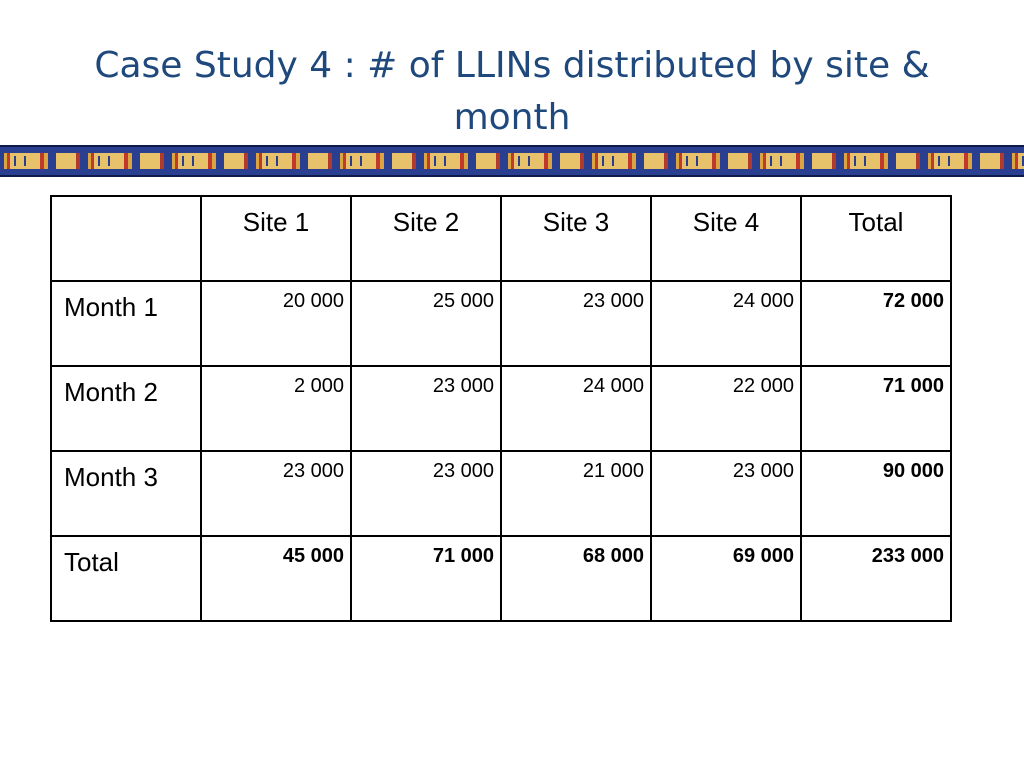 The height and width of the screenshot is (768, 1024). I want to click on row-header-total: Total, so click(126, 578).